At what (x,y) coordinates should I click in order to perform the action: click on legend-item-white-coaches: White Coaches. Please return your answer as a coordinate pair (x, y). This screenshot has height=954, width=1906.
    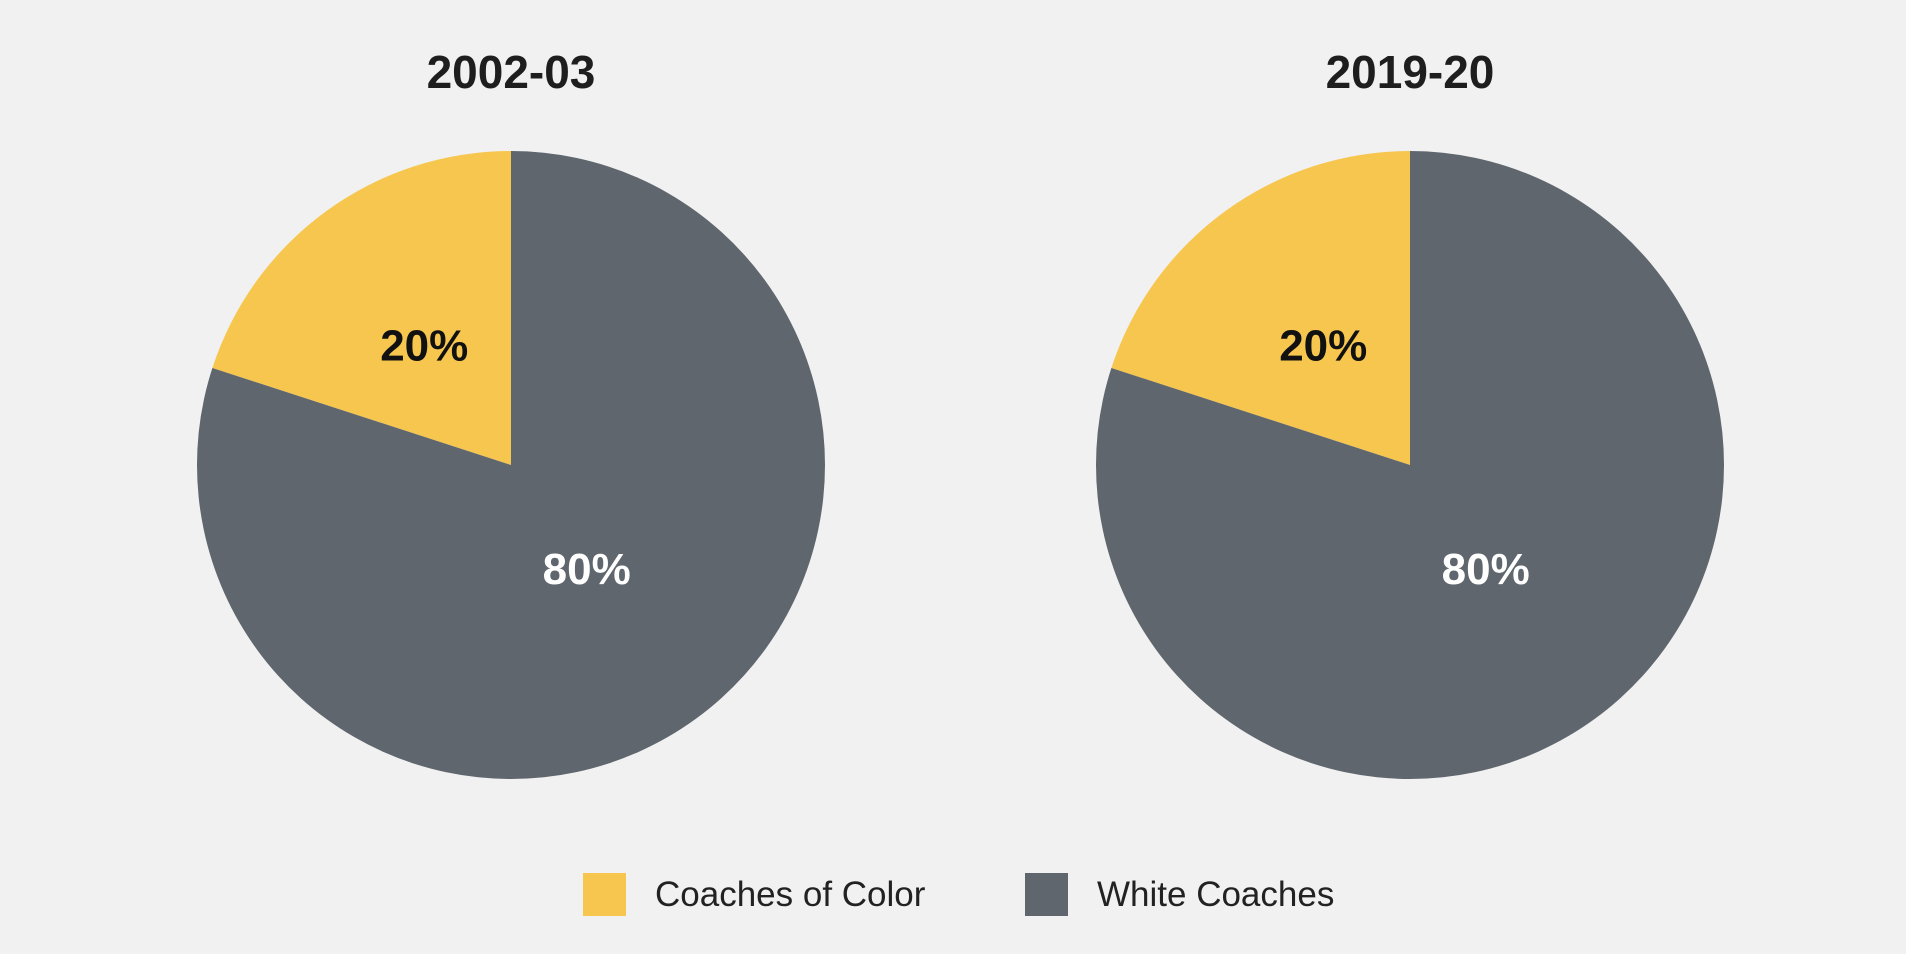
    Looking at the image, I should click on (1179, 894).